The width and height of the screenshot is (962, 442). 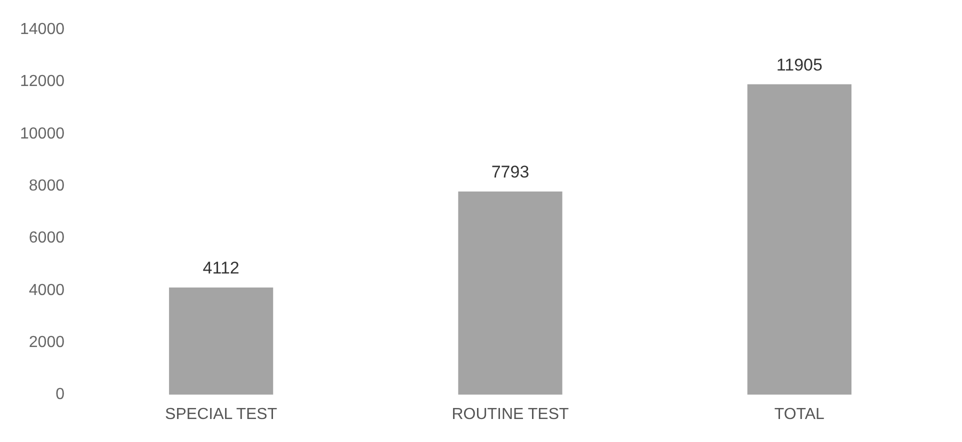 What do you see at coordinates (221, 414) in the screenshot?
I see `x-tick-label: SPECIAL TEST` at bounding box center [221, 414].